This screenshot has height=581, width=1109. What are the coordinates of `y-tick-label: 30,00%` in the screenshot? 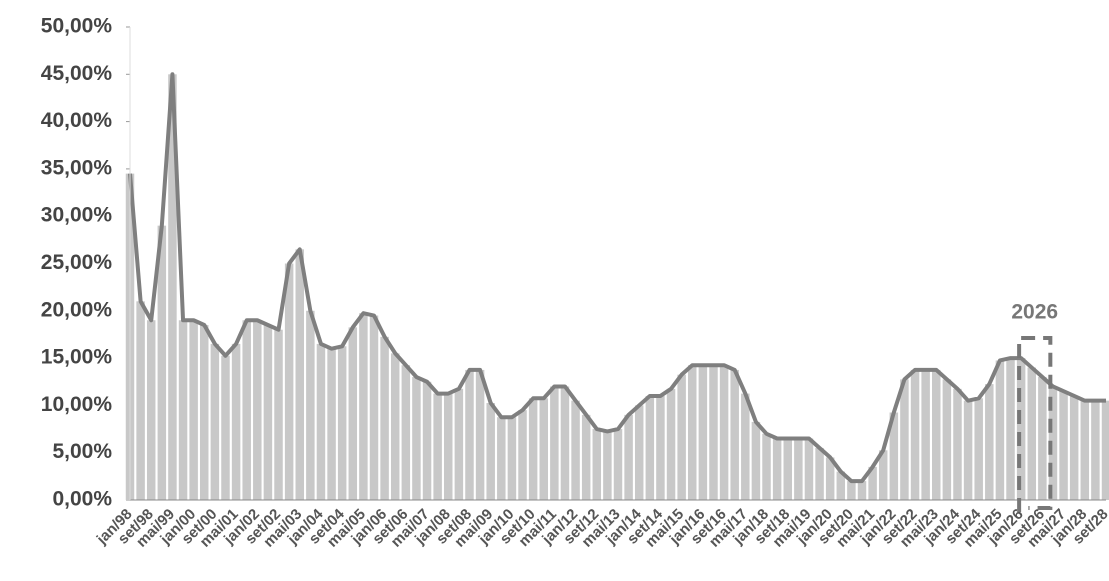 It's located at (77, 215).